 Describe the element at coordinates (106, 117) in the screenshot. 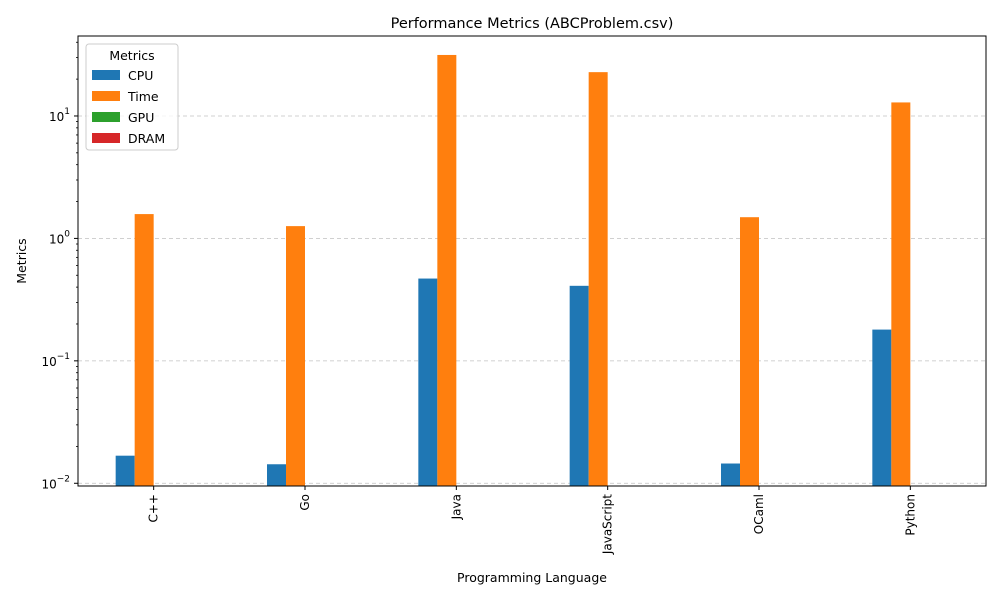

I see `legend-swatch-gpu` at that location.